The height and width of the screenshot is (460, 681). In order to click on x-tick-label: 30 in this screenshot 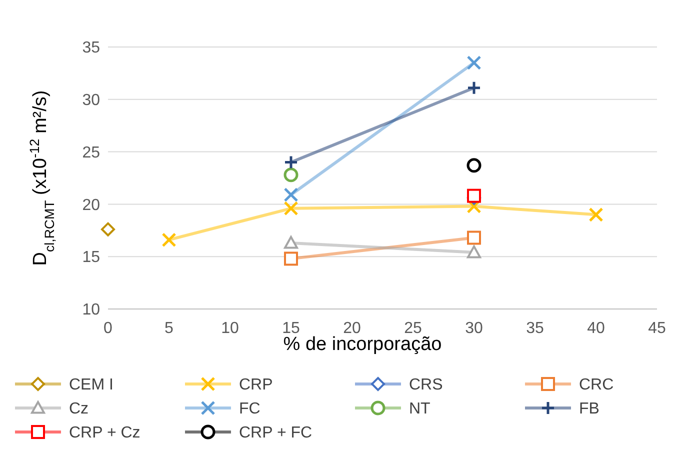, I will do `click(474, 328)`.